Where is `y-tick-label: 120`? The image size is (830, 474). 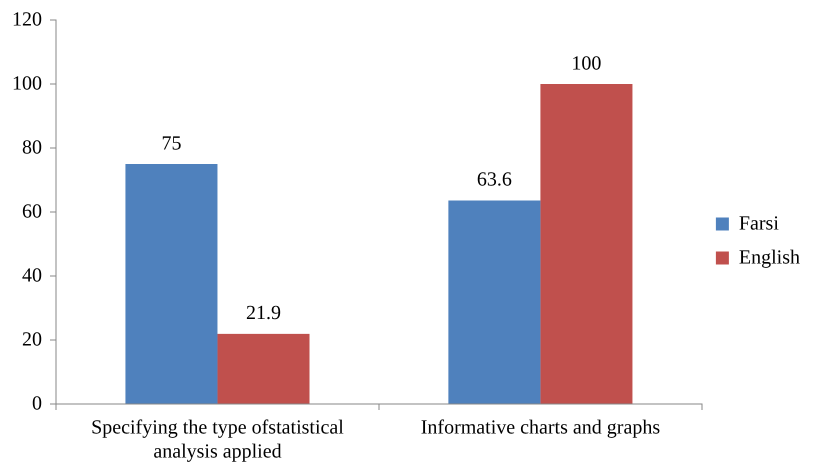 y-tick-label: 120 is located at coordinates (27, 19).